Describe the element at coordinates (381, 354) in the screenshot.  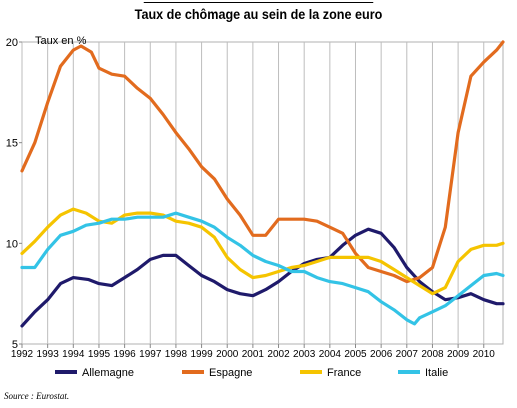
I see `x-tick-label: 2006` at that location.